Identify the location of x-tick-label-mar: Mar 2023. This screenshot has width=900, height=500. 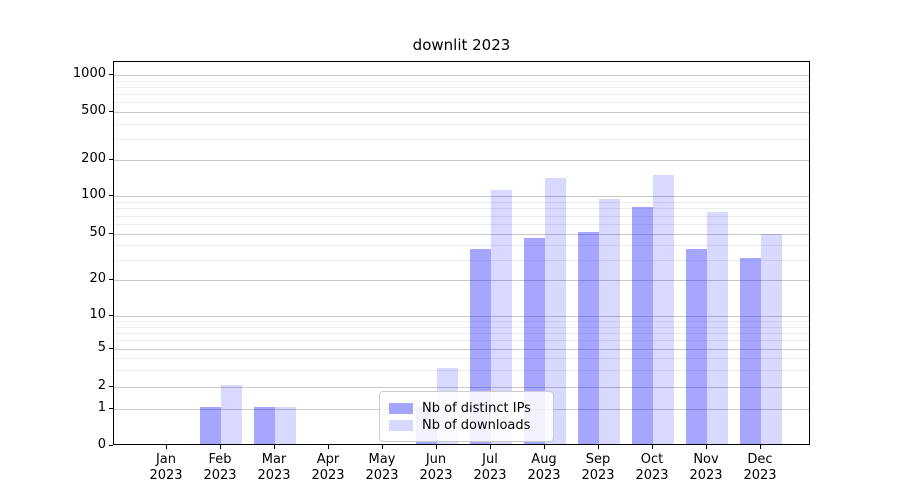
(274, 467).